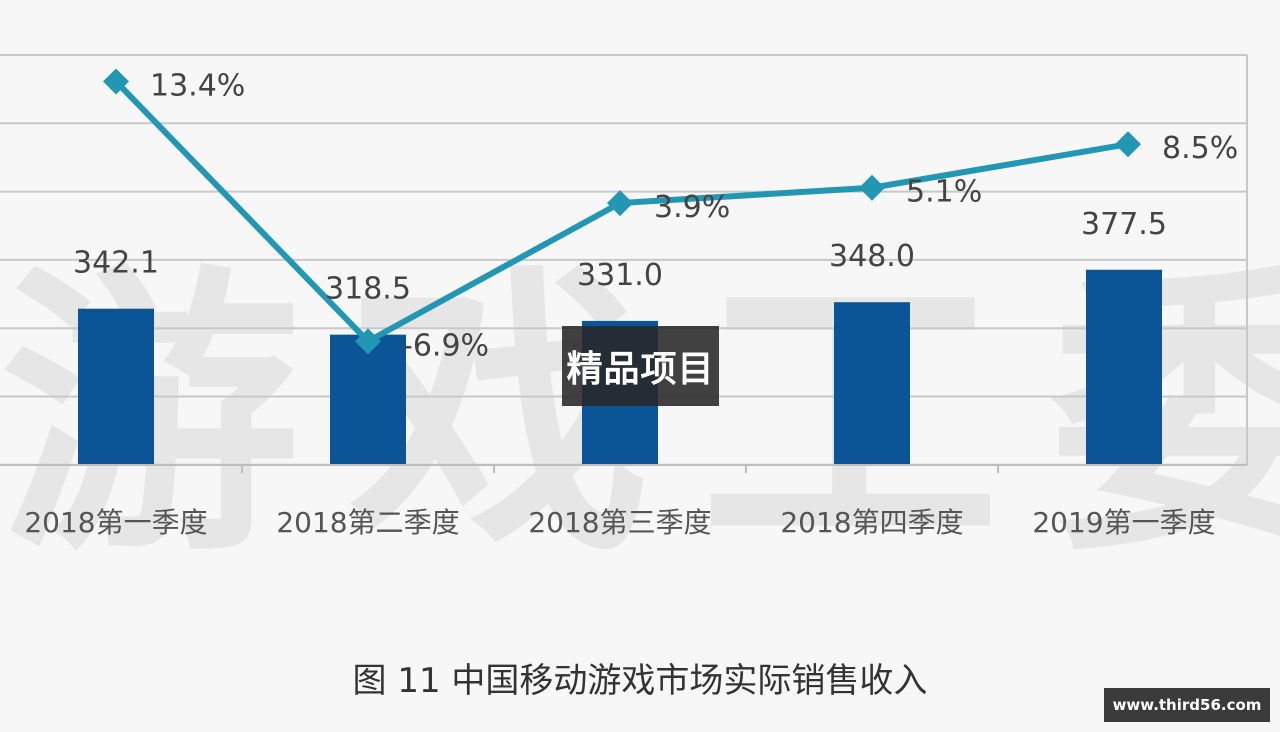 The image size is (1280, 732). What do you see at coordinates (115, 522) in the screenshot?
I see `x-tick-label: 2018第一季度` at bounding box center [115, 522].